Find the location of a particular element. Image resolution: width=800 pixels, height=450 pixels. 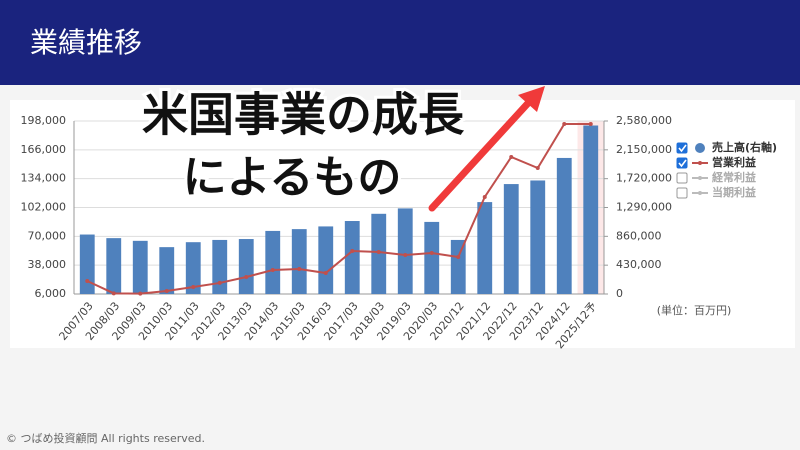

arrow-head is located at coordinates (531, 99).